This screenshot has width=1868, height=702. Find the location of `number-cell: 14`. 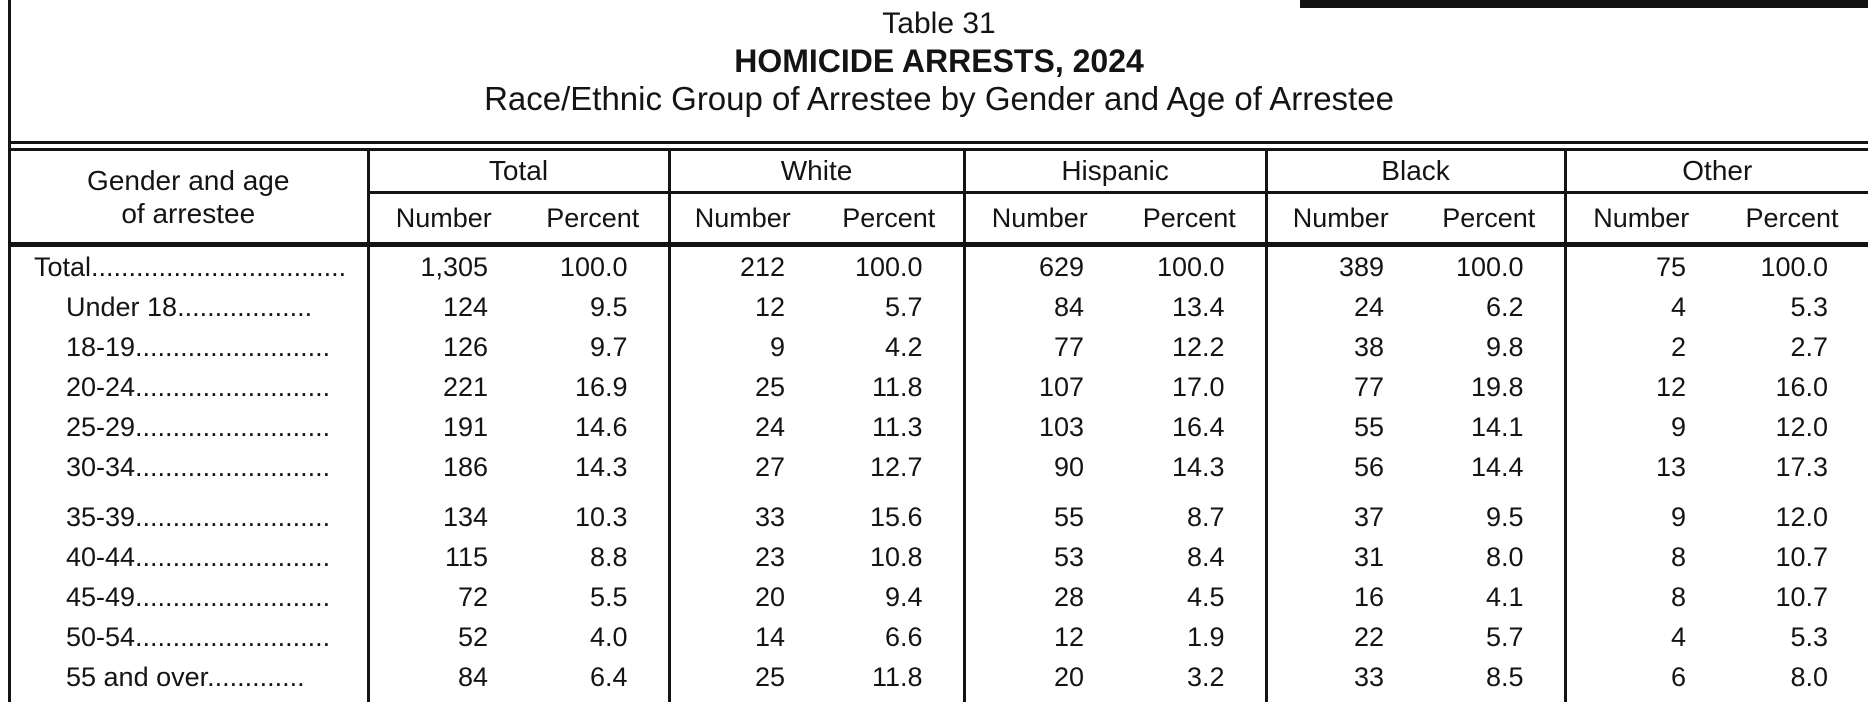

number-cell: 14 is located at coordinates (741, 637).